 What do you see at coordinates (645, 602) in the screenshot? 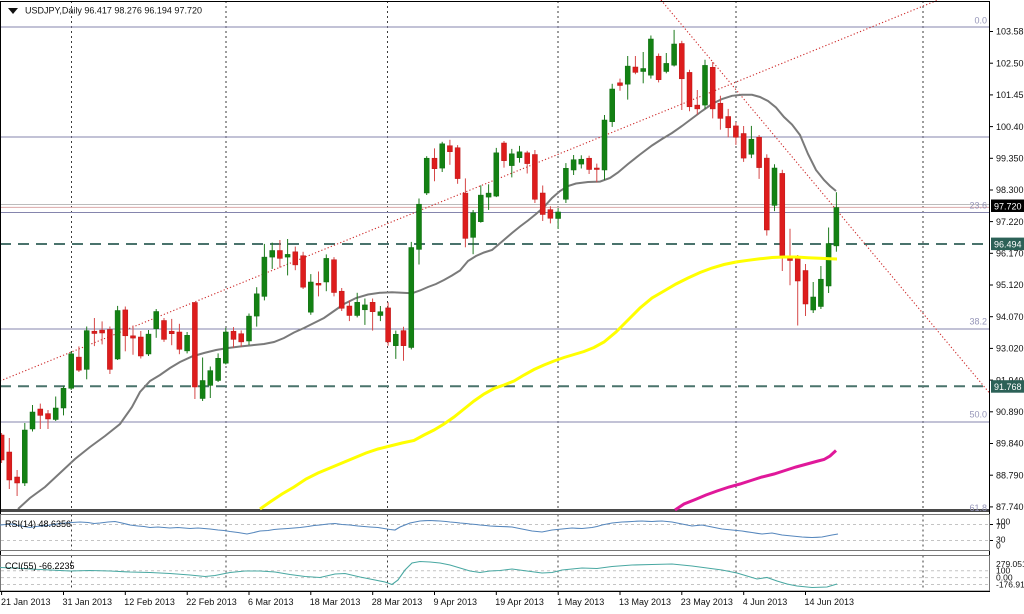
I see `svg-text: 13 May 2013` at bounding box center [645, 602].